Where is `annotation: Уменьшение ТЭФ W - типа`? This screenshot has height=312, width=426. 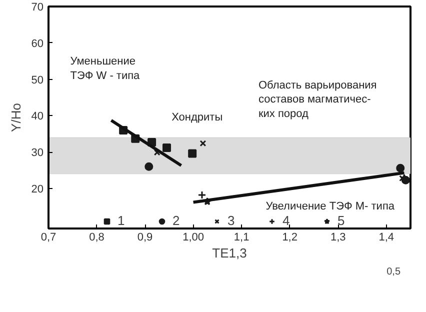
annotation: Уменьшение ТЭФ W - типа is located at coordinates (105, 68).